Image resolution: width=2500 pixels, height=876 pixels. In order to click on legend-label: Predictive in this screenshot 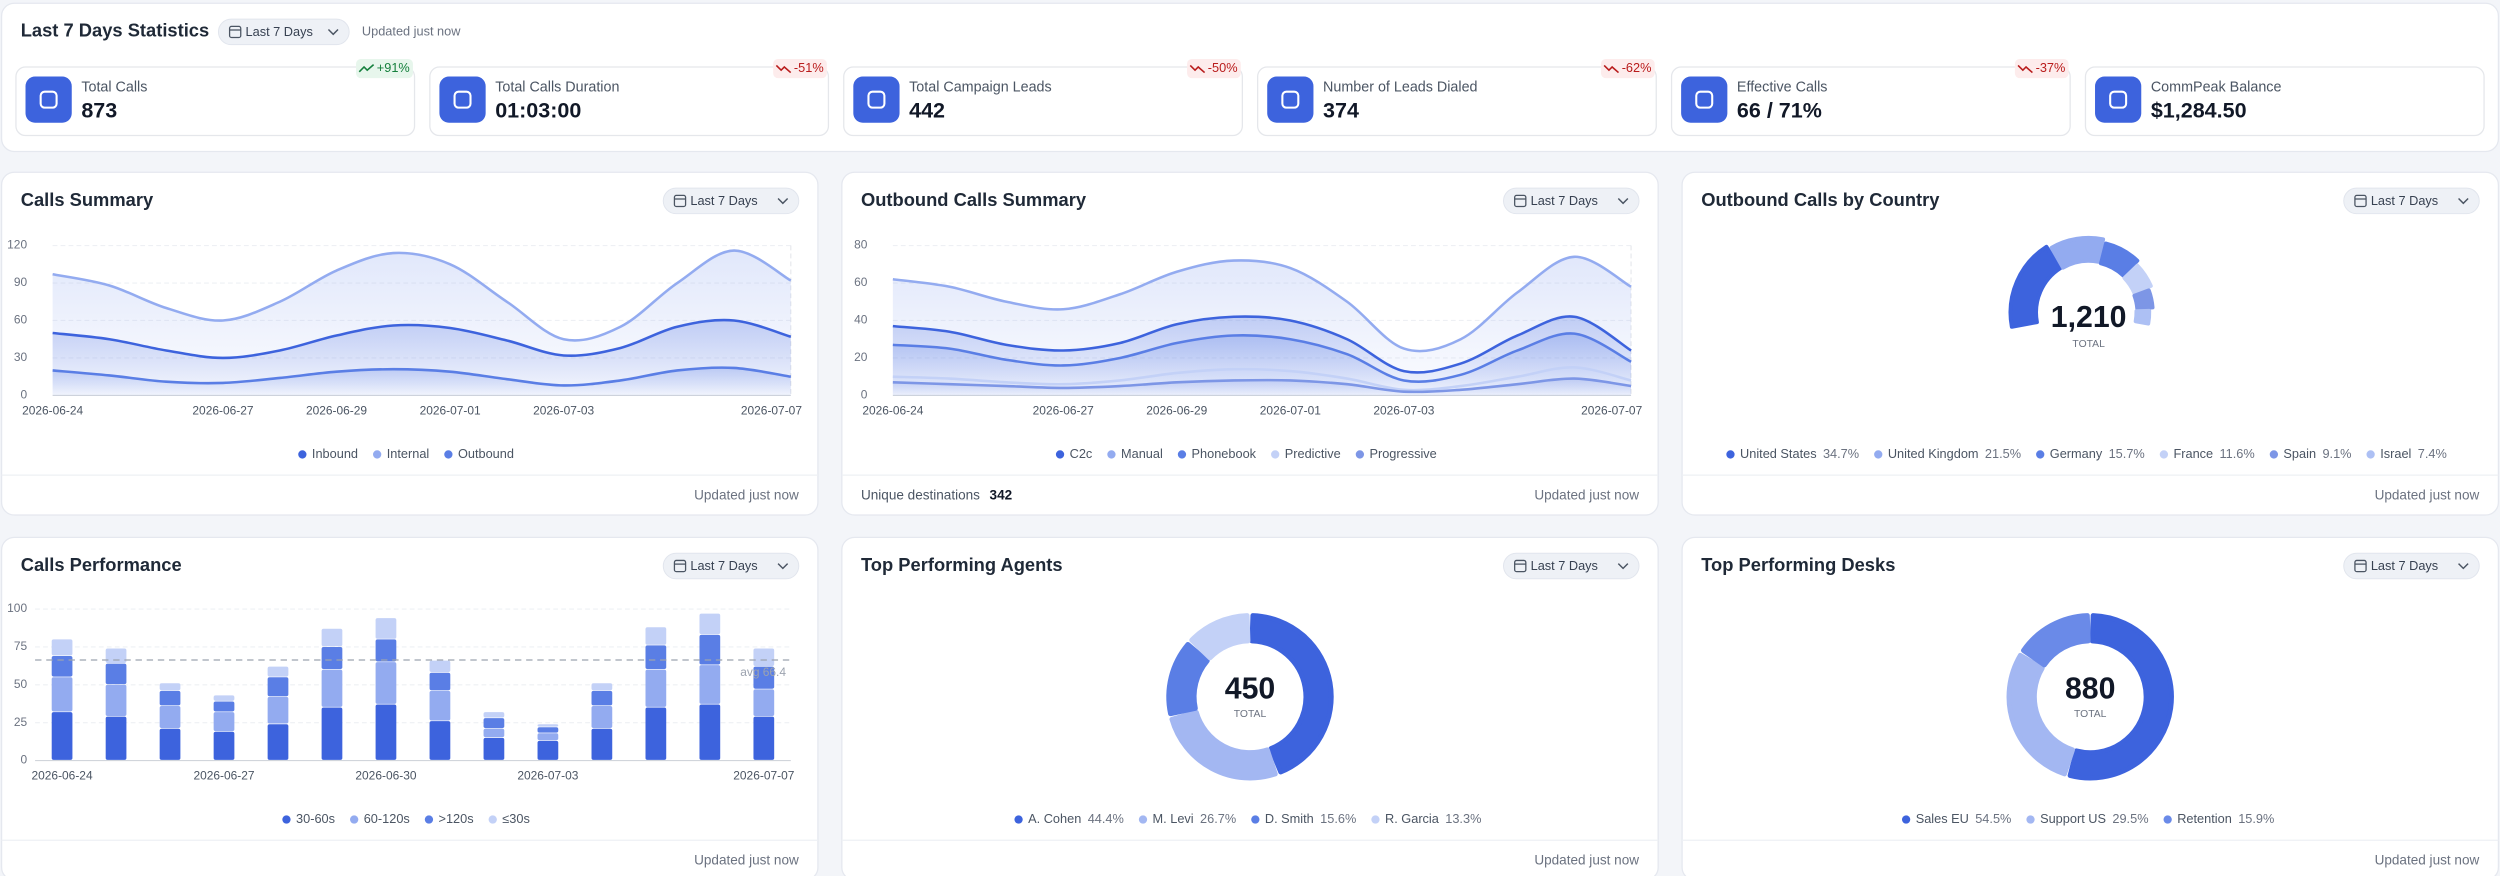, I will do `click(1313, 453)`.